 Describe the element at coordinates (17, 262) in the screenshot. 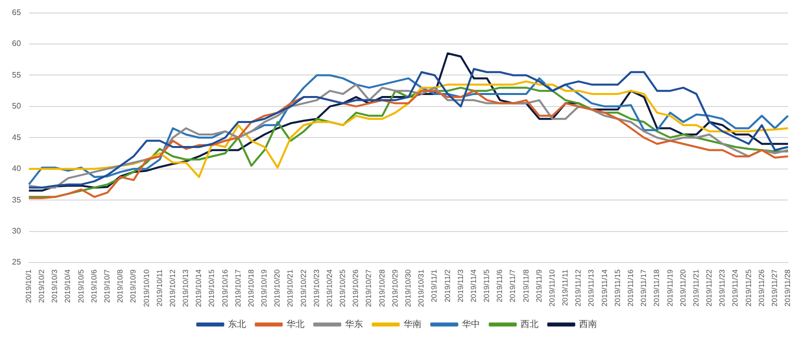

I see `y-tick-label: 25` at that location.